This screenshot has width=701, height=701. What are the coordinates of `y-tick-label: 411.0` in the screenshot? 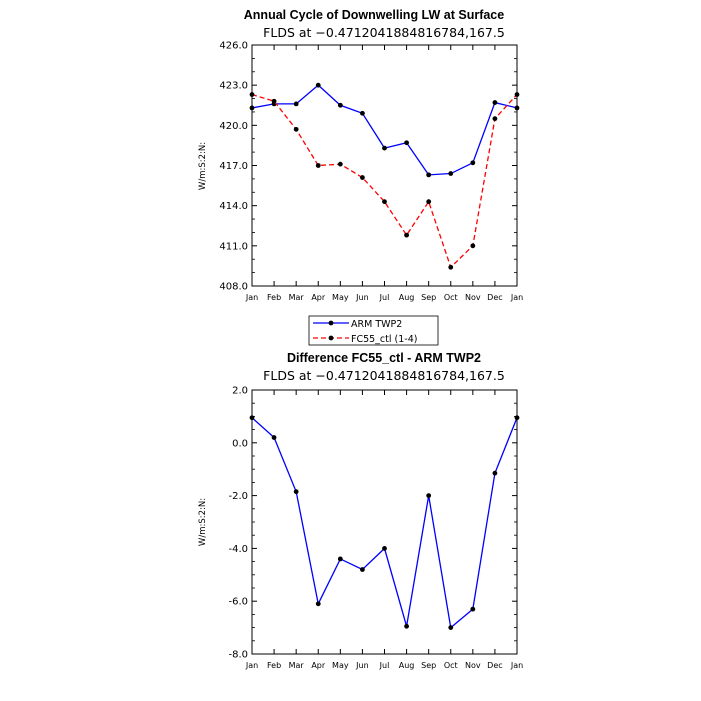 It's located at (233, 246).